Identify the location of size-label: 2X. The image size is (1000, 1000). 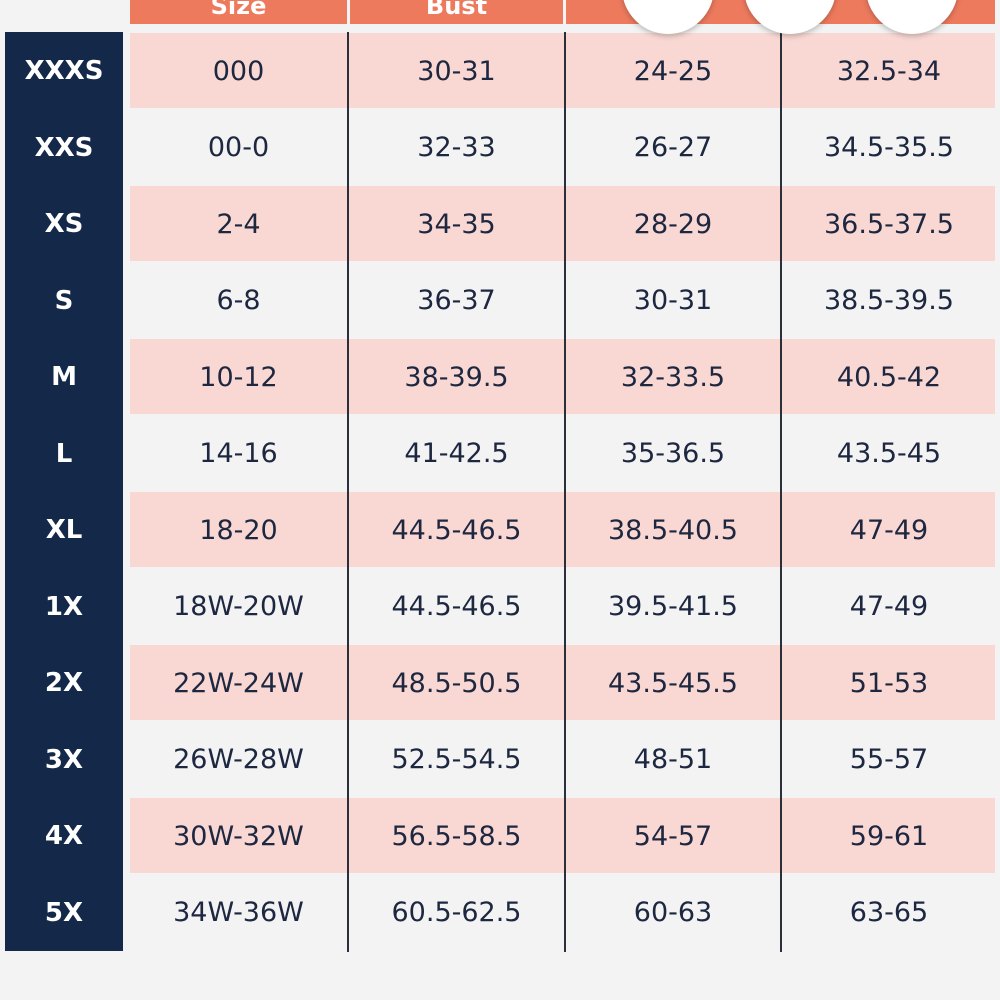
(64, 683).